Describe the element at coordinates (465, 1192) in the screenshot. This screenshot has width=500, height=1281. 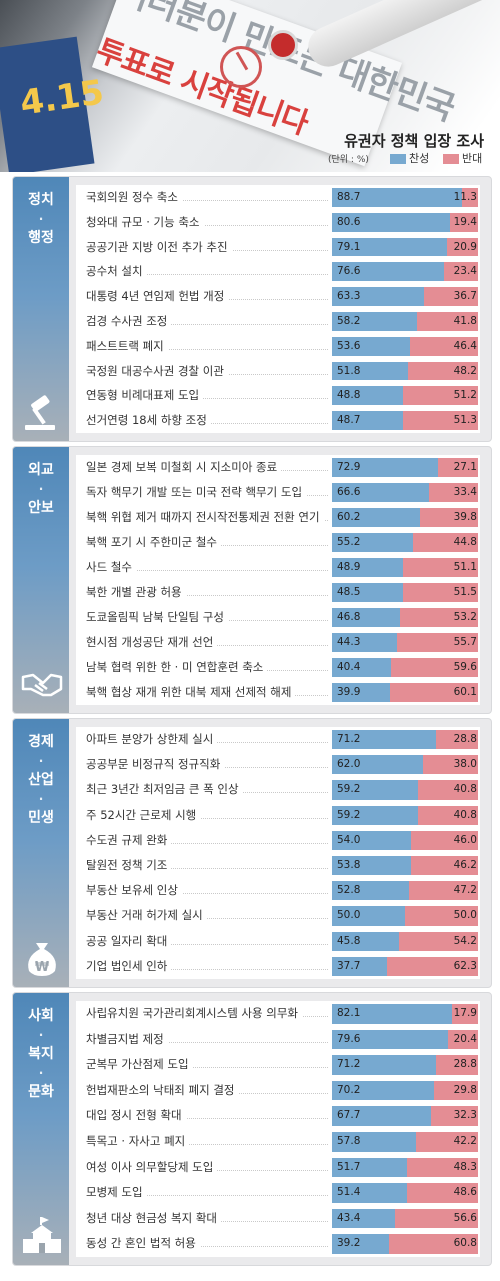
I see `value-label-against: 48.6` at that location.